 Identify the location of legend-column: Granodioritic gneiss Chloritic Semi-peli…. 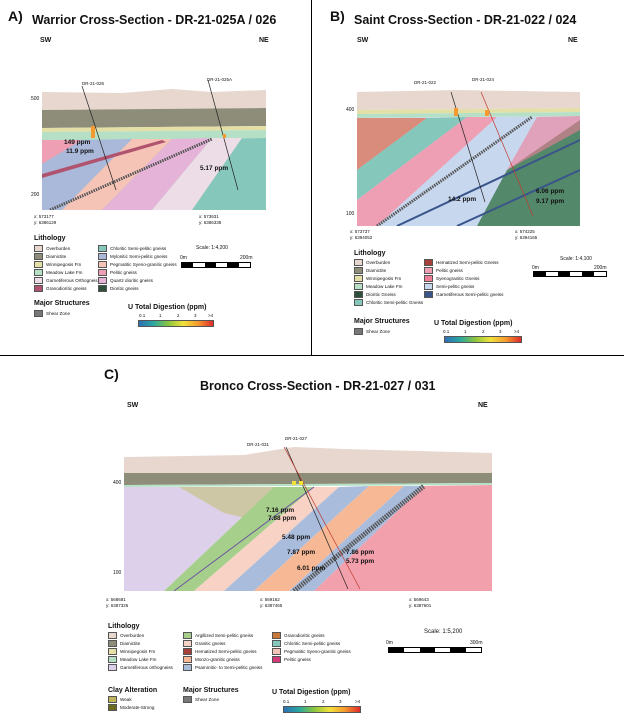
(311, 647).